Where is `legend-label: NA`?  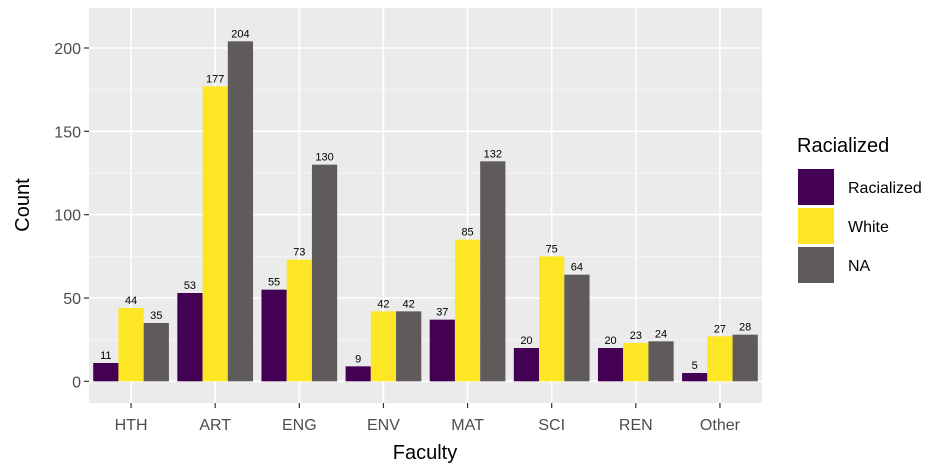
legend-label: NA is located at coordinates (859, 266).